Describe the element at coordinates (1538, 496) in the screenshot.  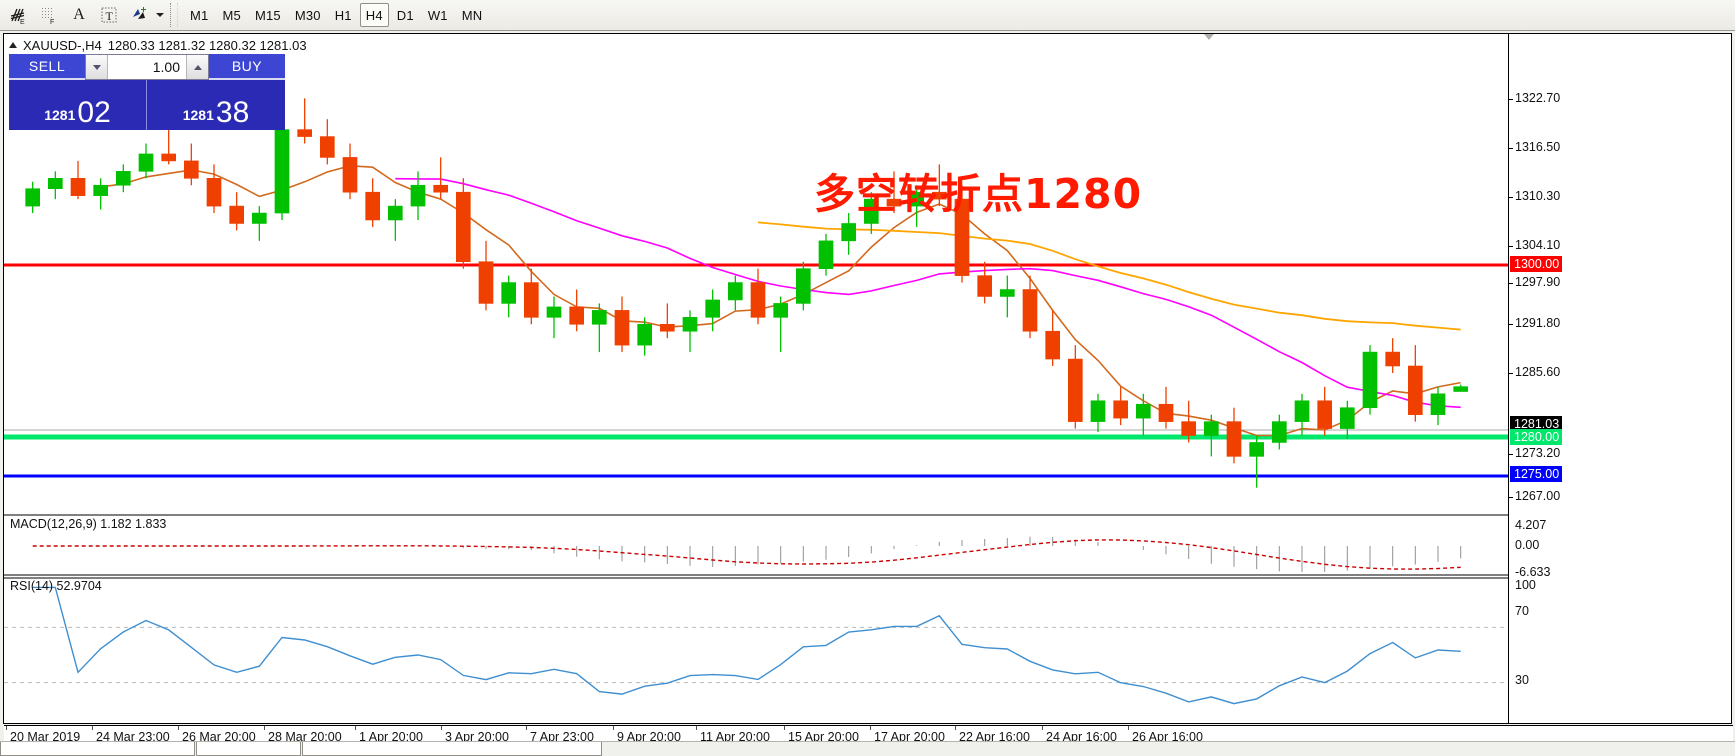
I see `price-tick-label: 1267.00` at that location.